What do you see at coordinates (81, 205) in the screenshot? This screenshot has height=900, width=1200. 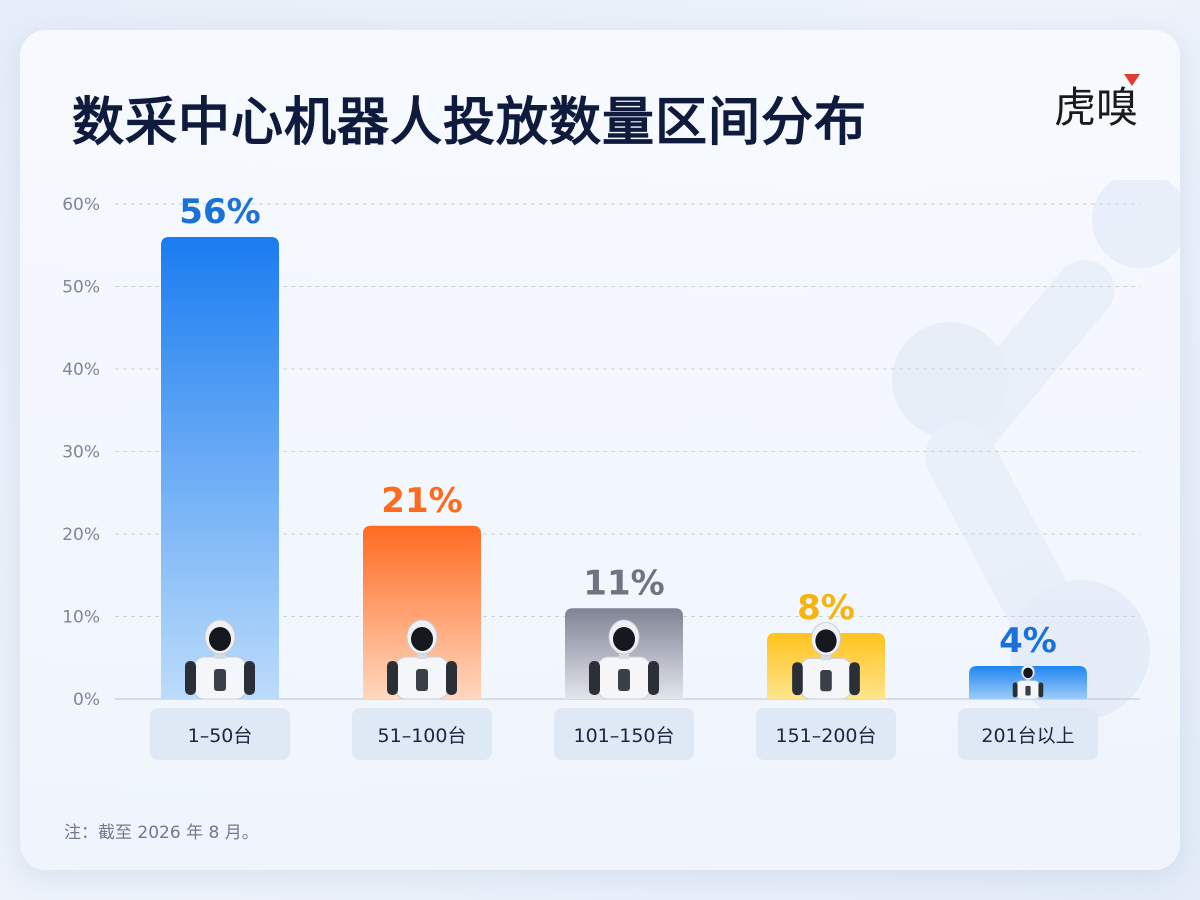 I see `y-tick-label-6: 60%` at bounding box center [81, 205].